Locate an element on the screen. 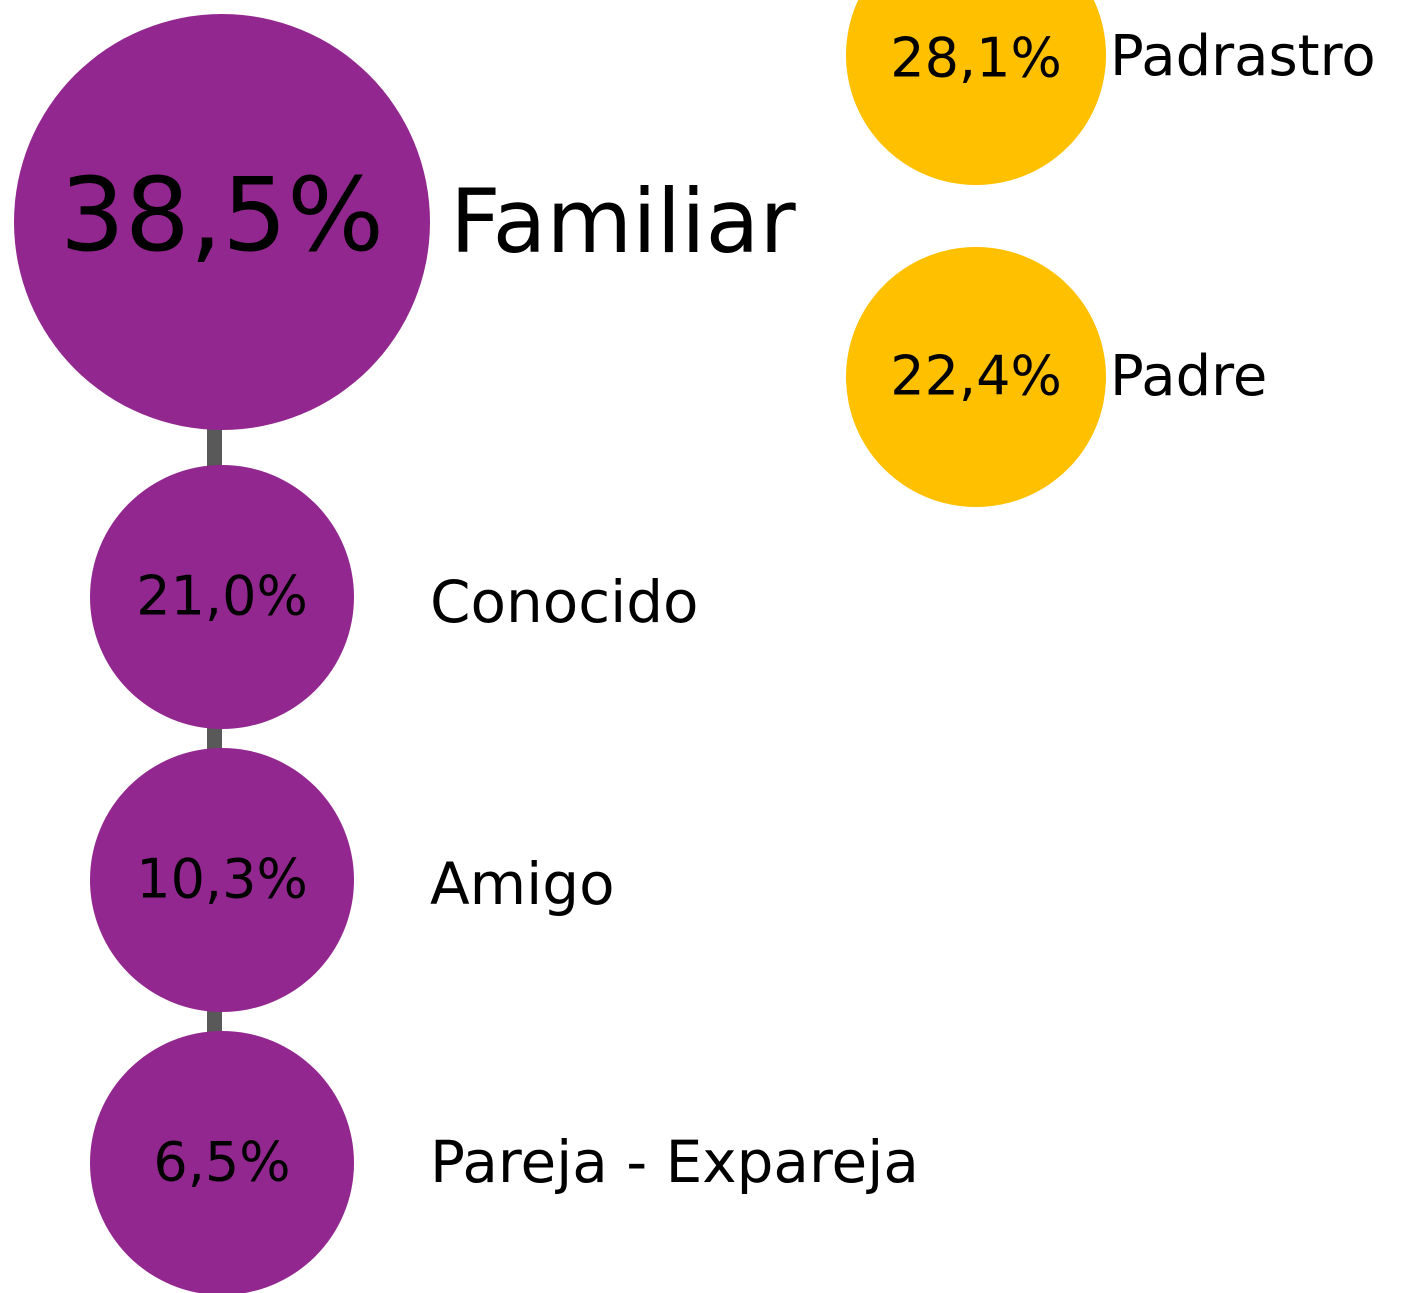 This screenshot has width=1409, height=1293. sub-node-label: Padrastro is located at coordinates (1243, 56).